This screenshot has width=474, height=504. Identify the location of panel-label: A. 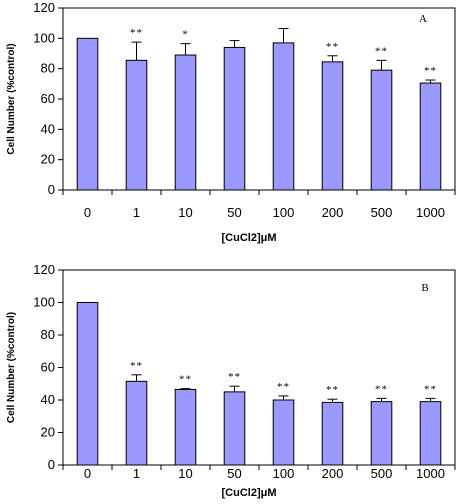
(423, 19).